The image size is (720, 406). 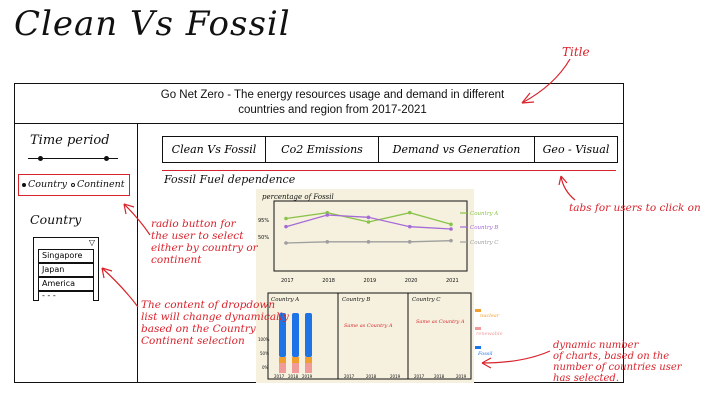 I want to click on country-dropdown: ▽ Singapore Japan America - - -, so click(x=66, y=269).